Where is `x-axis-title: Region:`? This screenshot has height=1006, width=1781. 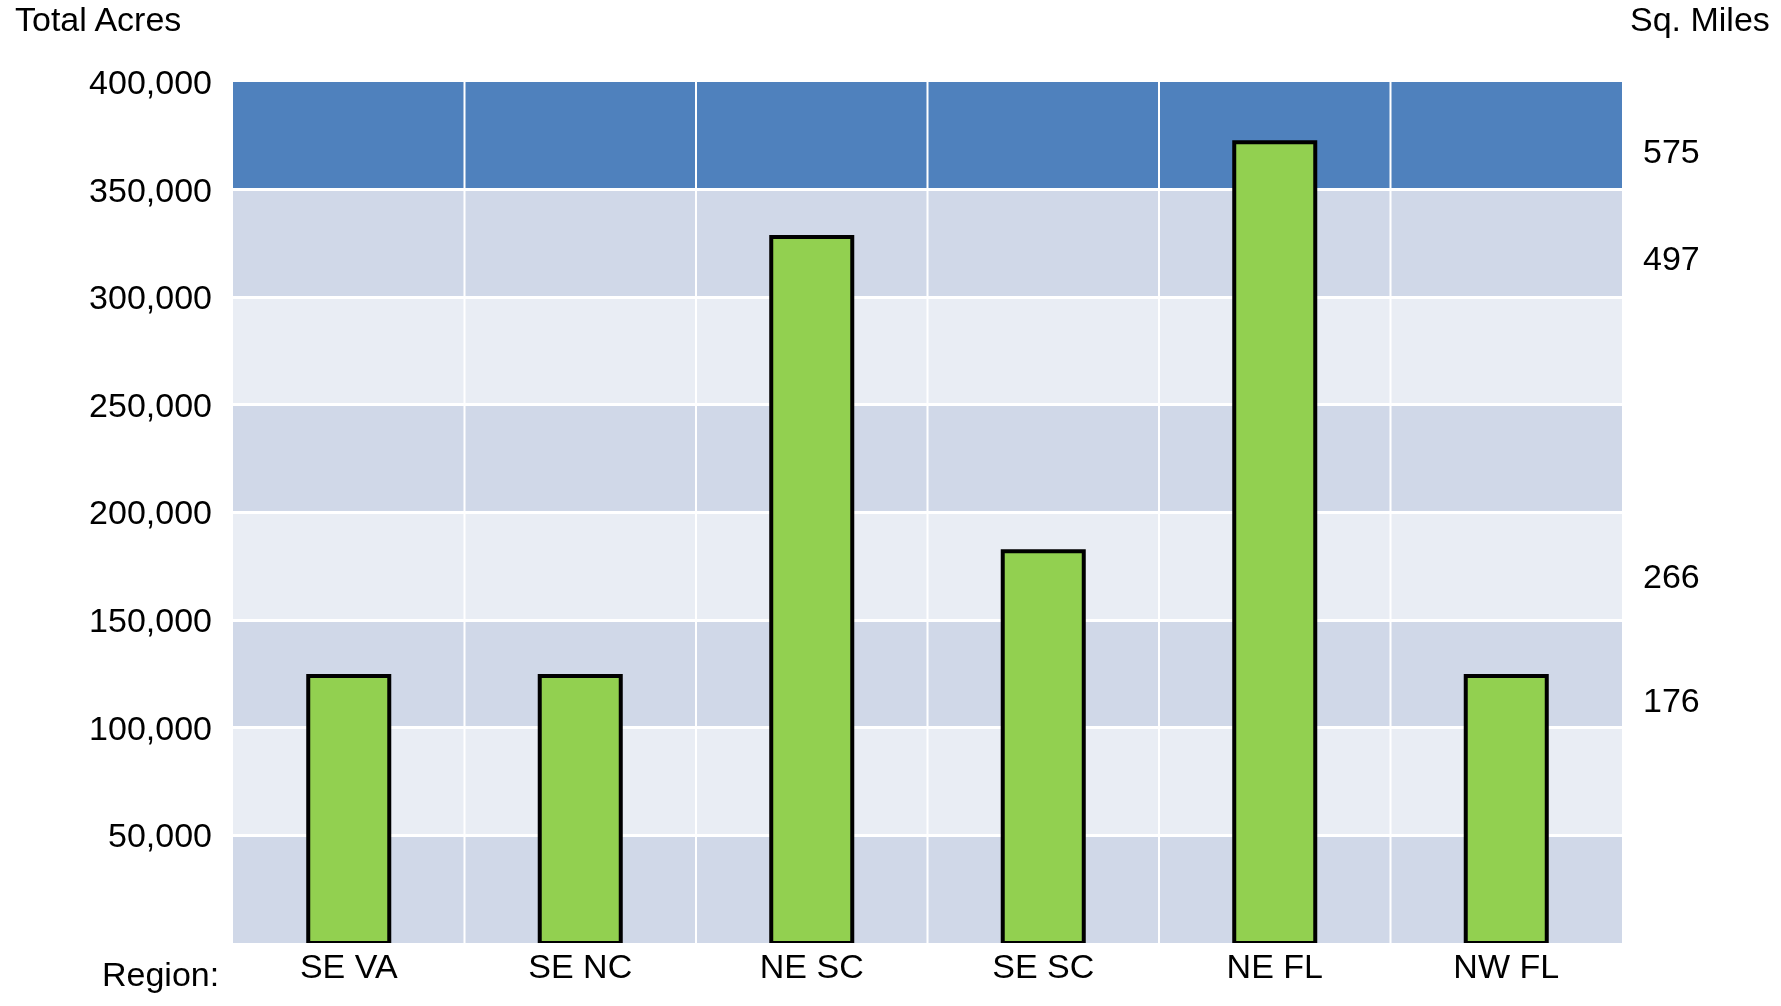 x-axis-title: Region: is located at coordinates (161, 974).